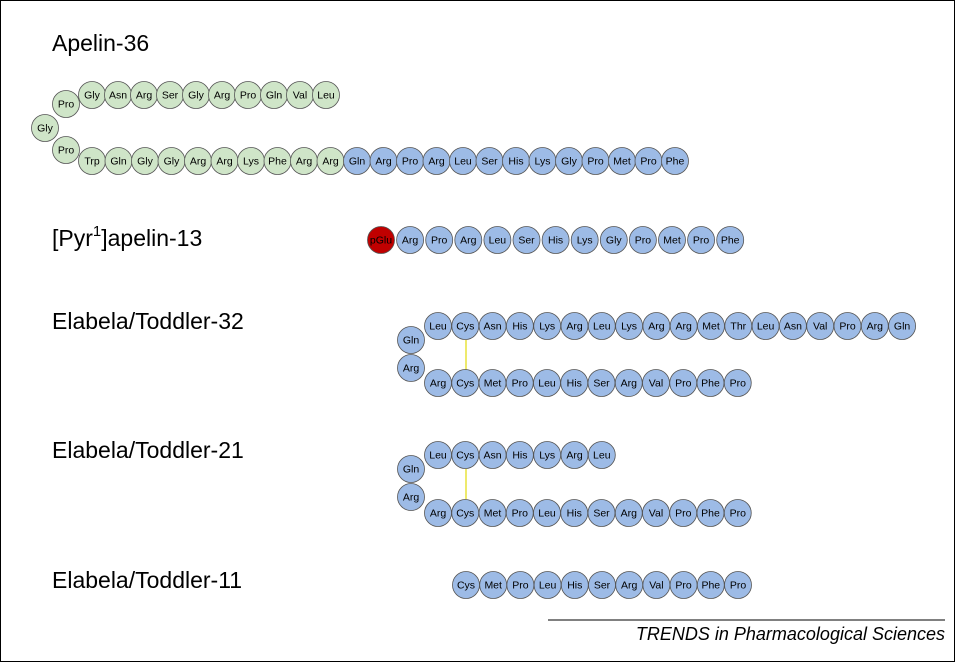 The image size is (955, 667). What do you see at coordinates (92, 161) in the screenshot?
I see `residue-label: Trp` at bounding box center [92, 161].